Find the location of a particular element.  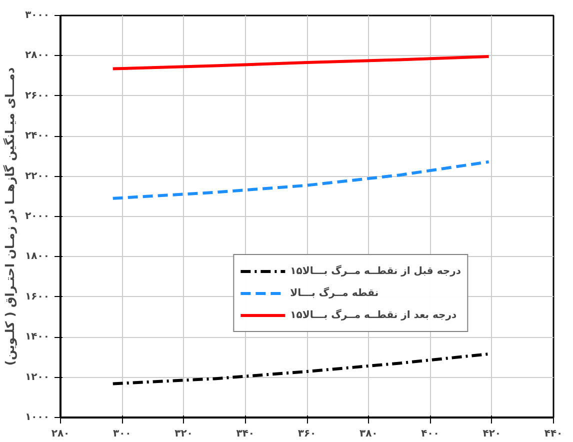

x-tick-label: ۳۶۰ is located at coordinates (307, 434).